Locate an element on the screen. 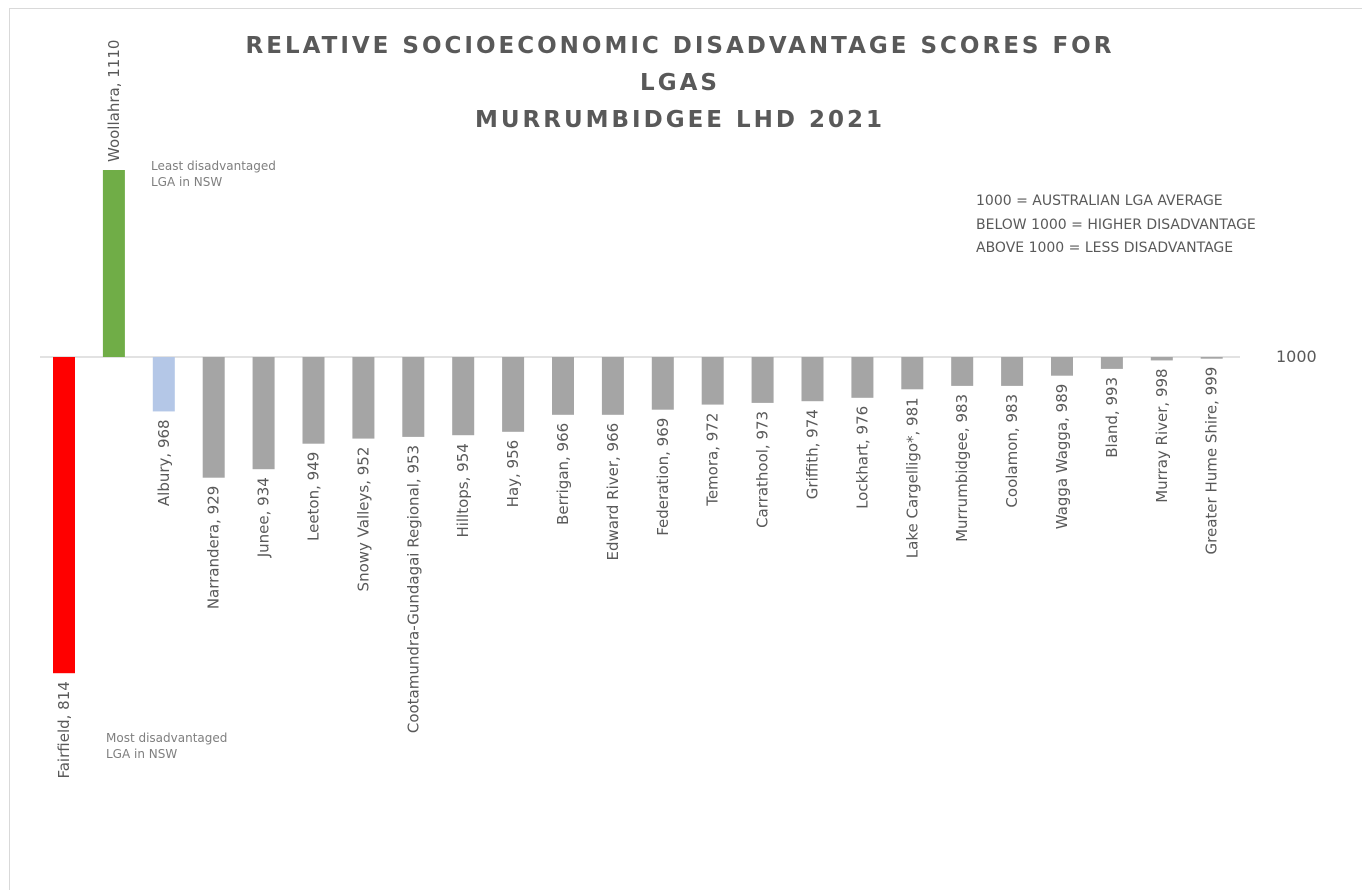 This screenshot has height=890, width=1362. bar-cootamundra-gundagai-regional is located at coordinates (413, 397).